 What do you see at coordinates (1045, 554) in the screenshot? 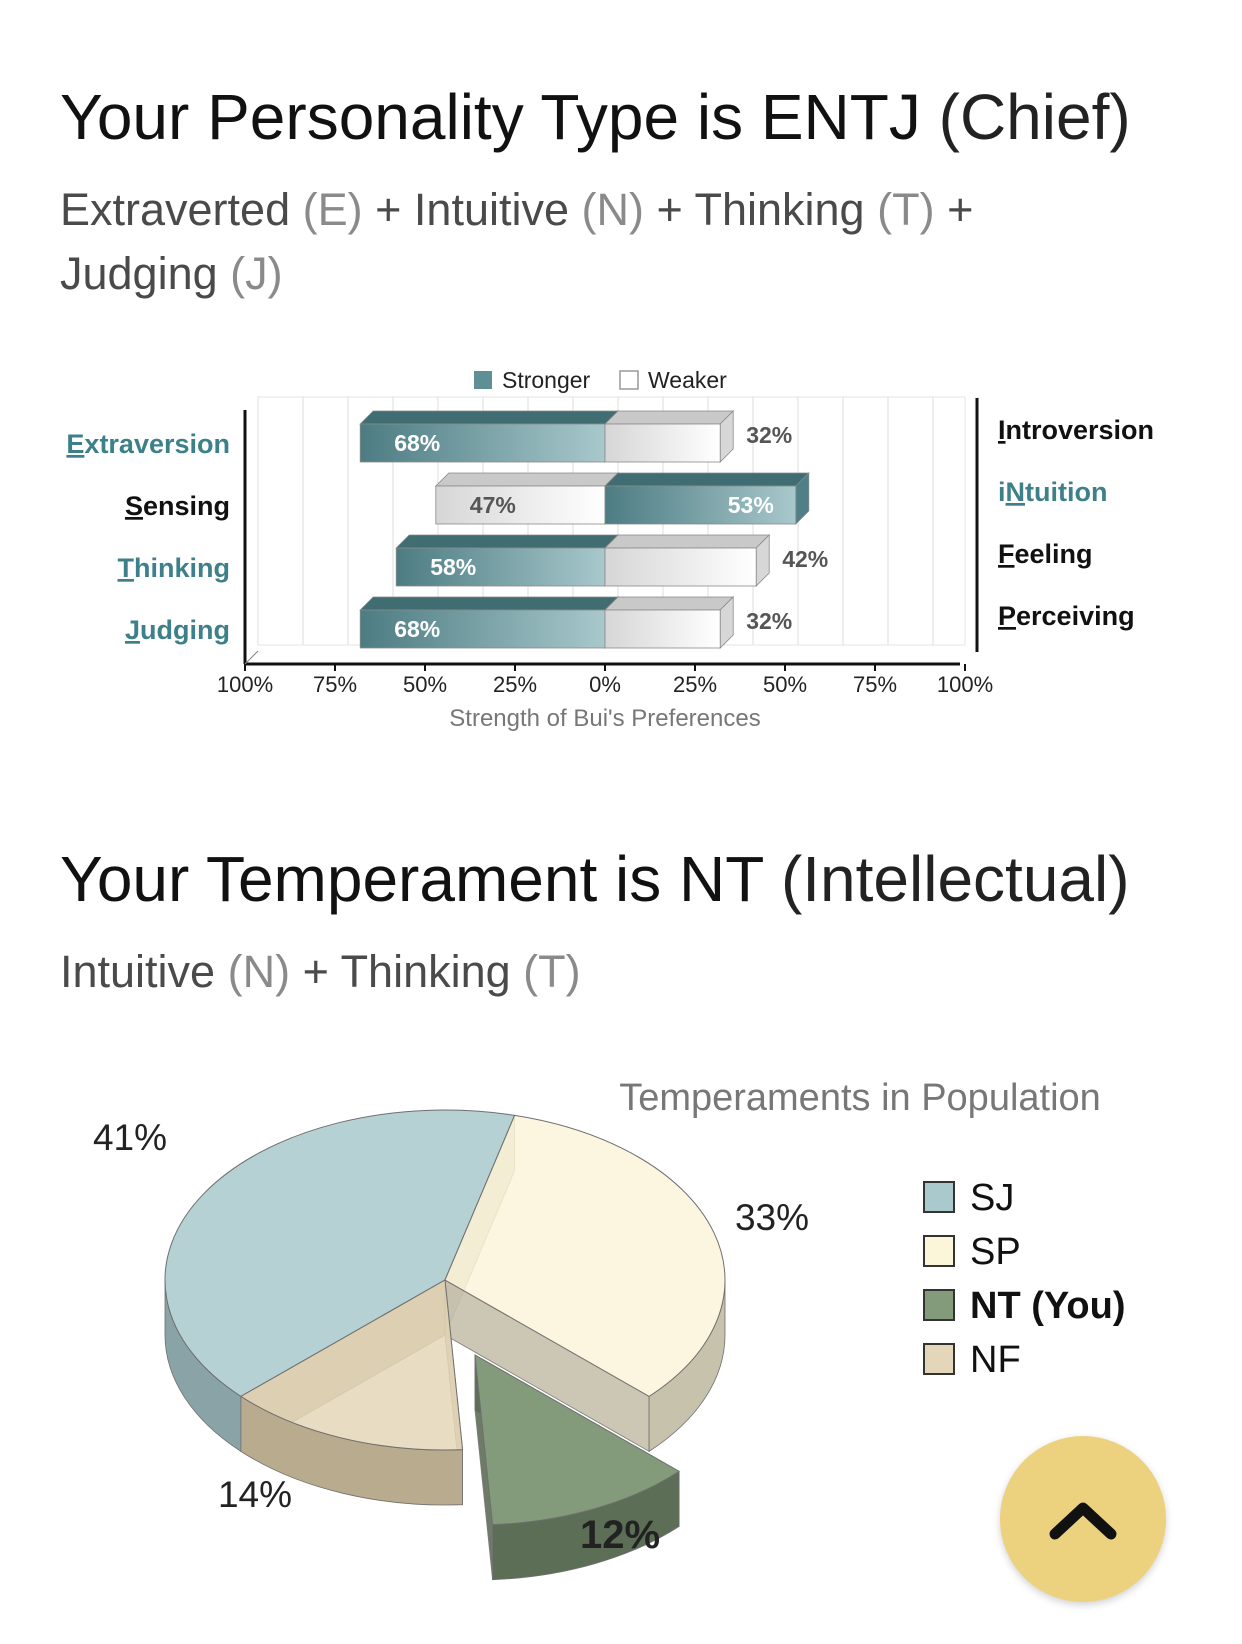
I see `category-label-right: Feeling` at bounding box center [1045, 554].